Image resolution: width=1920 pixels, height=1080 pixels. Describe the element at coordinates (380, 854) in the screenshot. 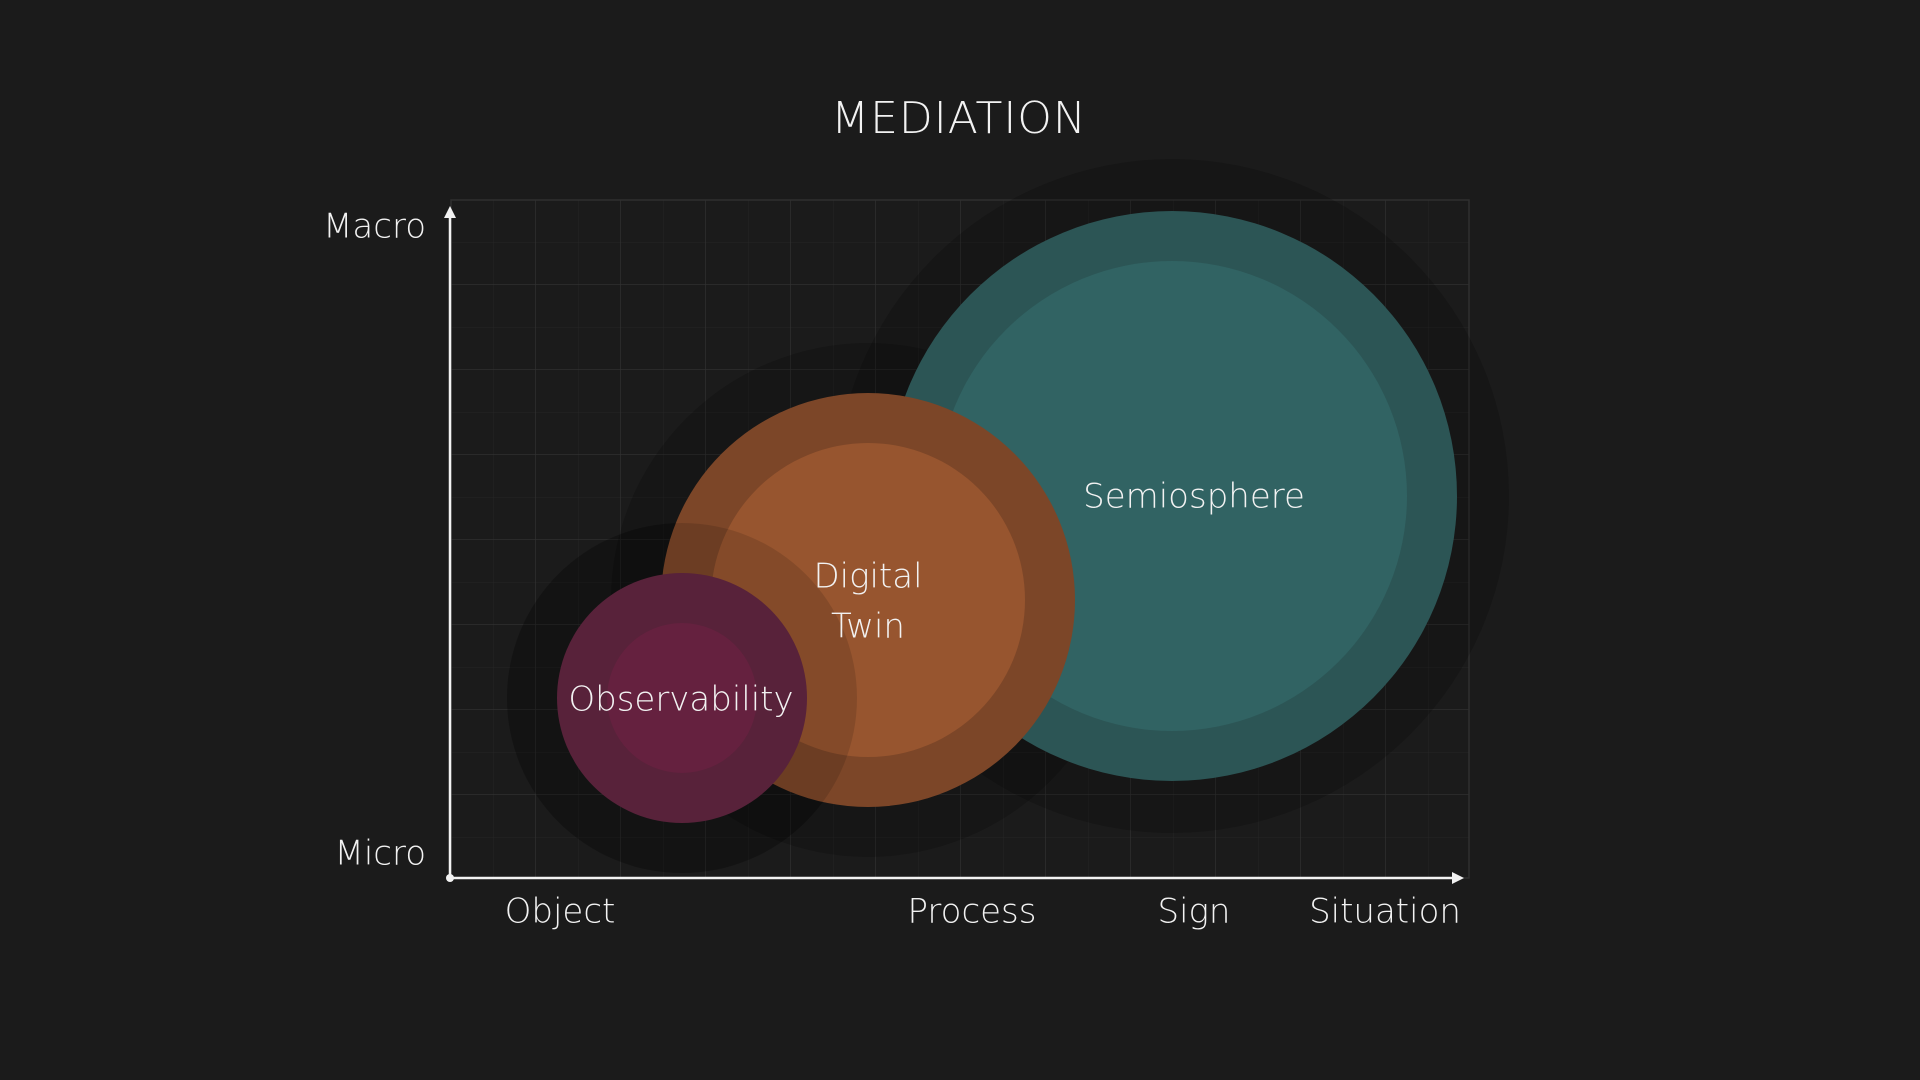

I see `y-bottom-label: Micro` at that location.